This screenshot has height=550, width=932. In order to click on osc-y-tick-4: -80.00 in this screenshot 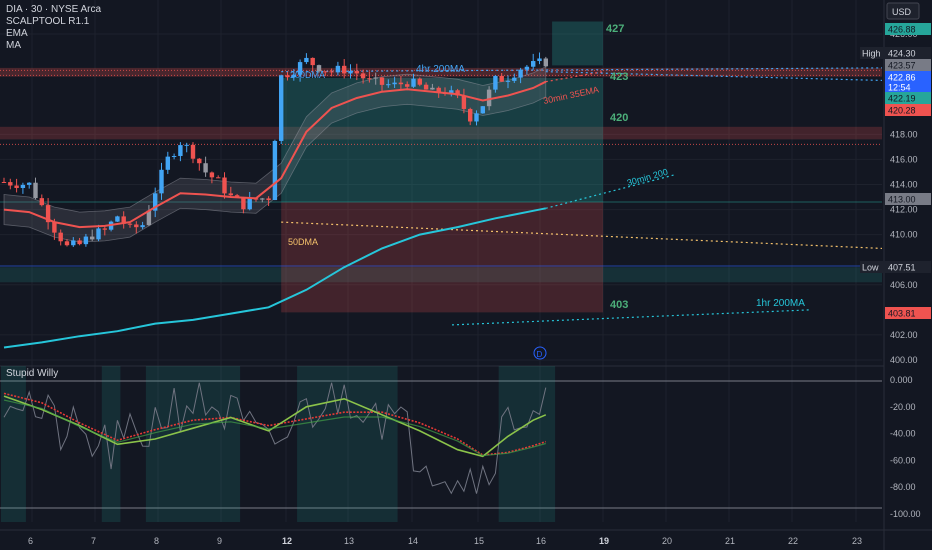, I will do `click(903, 487)`.